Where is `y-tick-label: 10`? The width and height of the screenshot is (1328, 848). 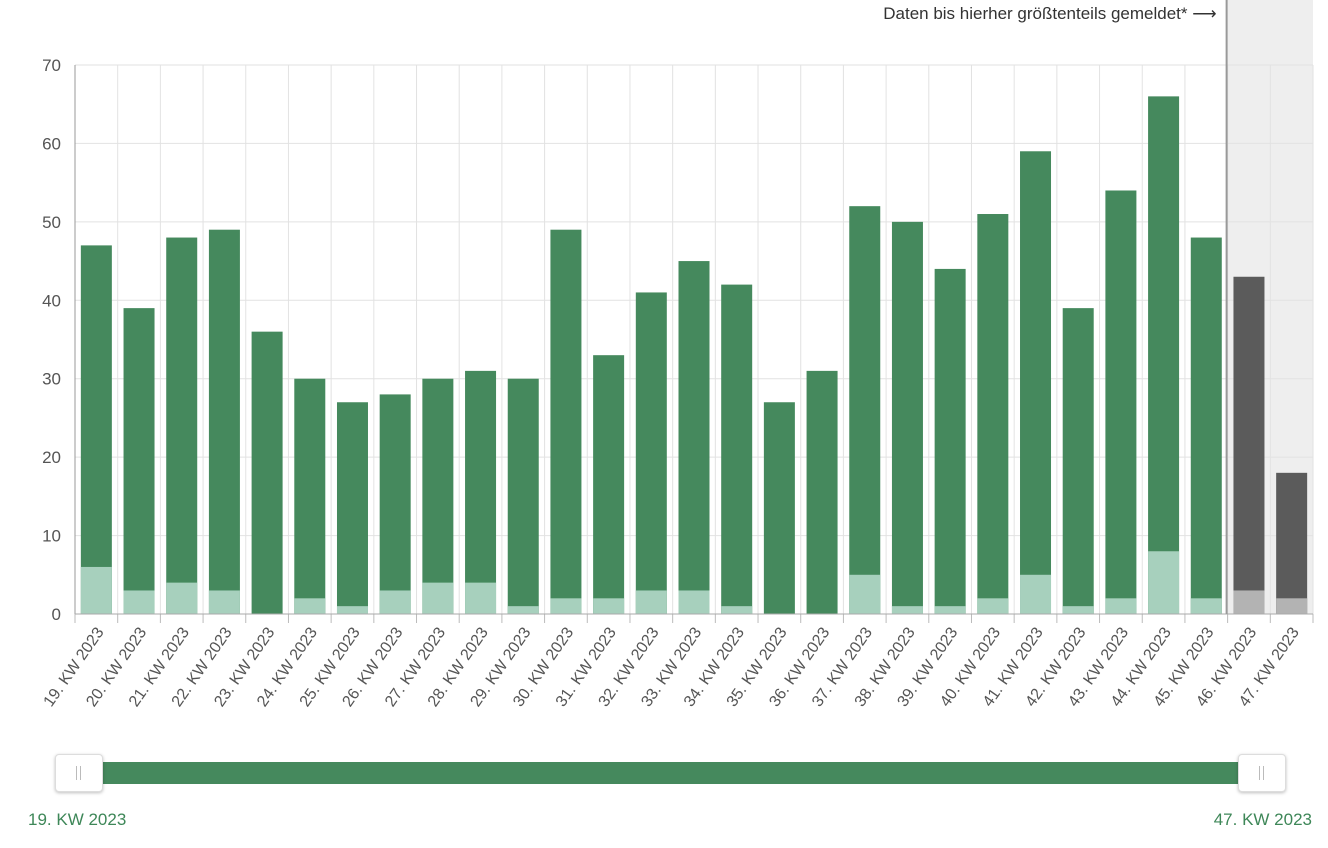
y-tick-label: 10 is located at coordinates (51, 536).